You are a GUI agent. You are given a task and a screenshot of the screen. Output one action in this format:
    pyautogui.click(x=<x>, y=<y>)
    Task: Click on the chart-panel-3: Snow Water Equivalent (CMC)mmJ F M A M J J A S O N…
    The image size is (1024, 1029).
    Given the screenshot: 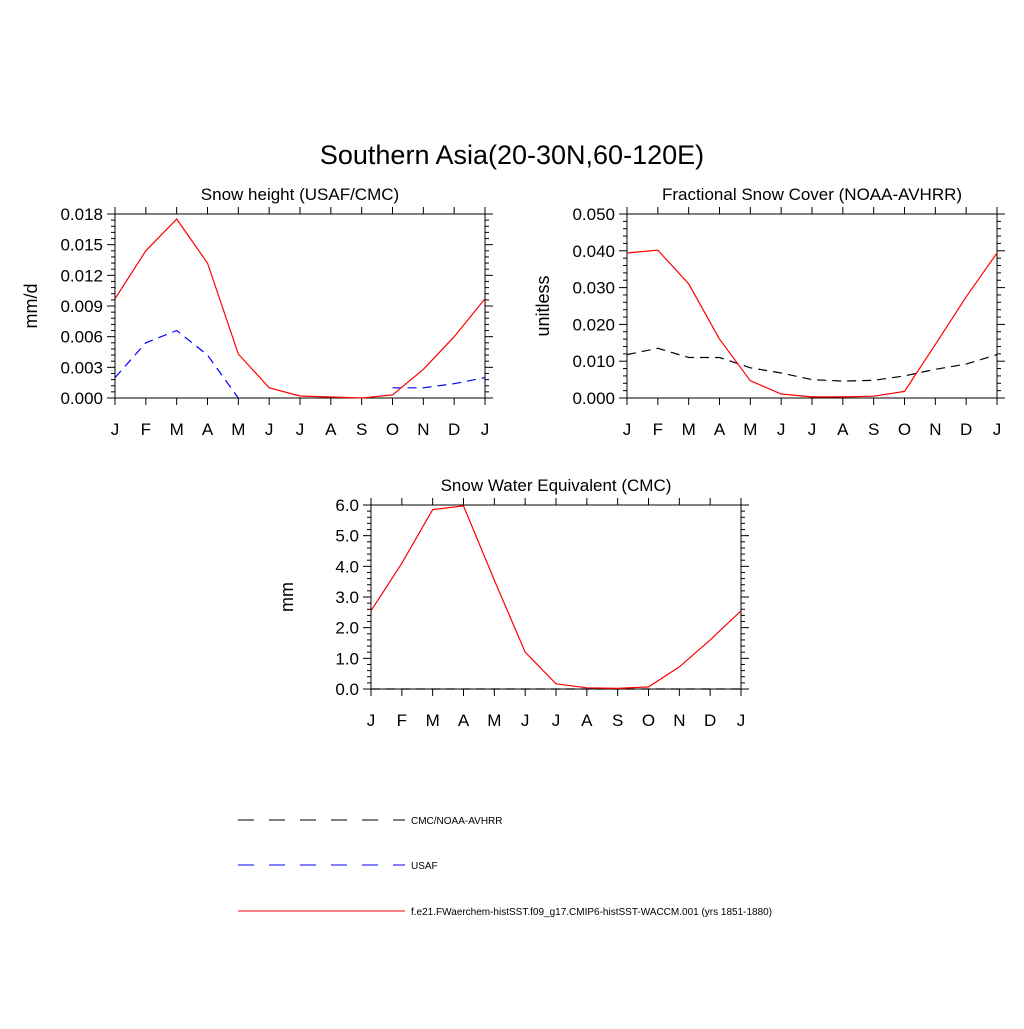 What is the action you would take?
    pyautogui.click(x=513, y=603)
    